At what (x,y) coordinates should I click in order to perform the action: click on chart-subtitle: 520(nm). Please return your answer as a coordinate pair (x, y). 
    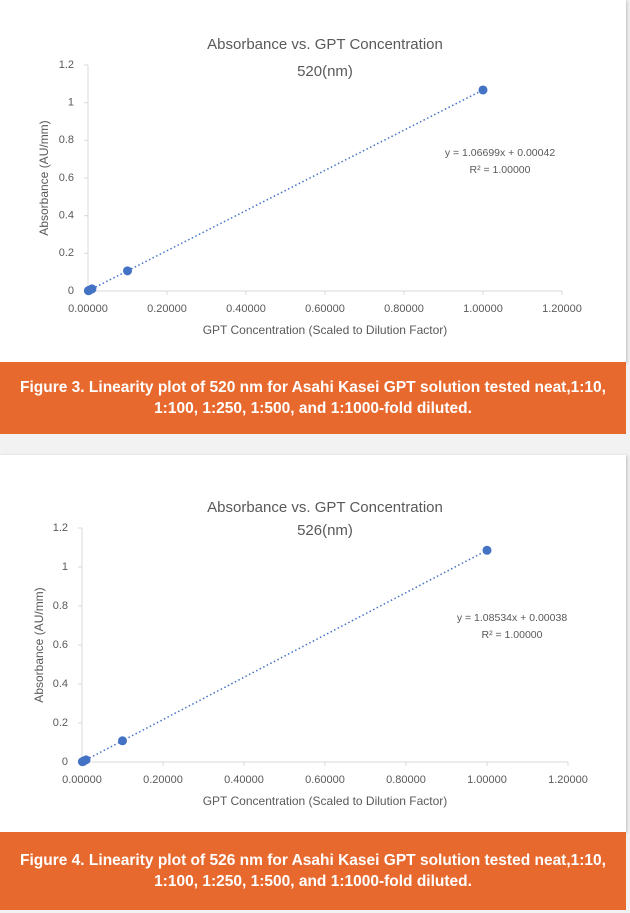
    Looking at the image, I should click on (325, 71).